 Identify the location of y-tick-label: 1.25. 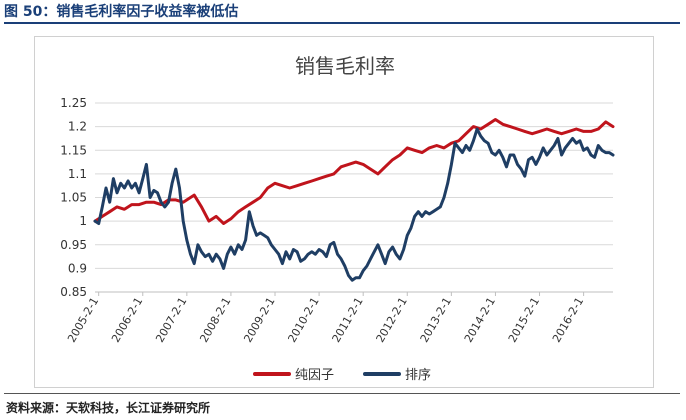
(73, 103).